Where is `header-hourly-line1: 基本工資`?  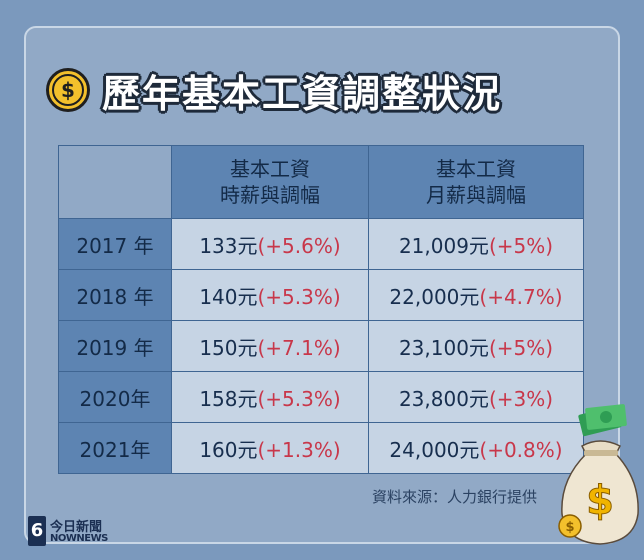 header-hourly-line1: 基本工資 is located at coordinates (270, 169).